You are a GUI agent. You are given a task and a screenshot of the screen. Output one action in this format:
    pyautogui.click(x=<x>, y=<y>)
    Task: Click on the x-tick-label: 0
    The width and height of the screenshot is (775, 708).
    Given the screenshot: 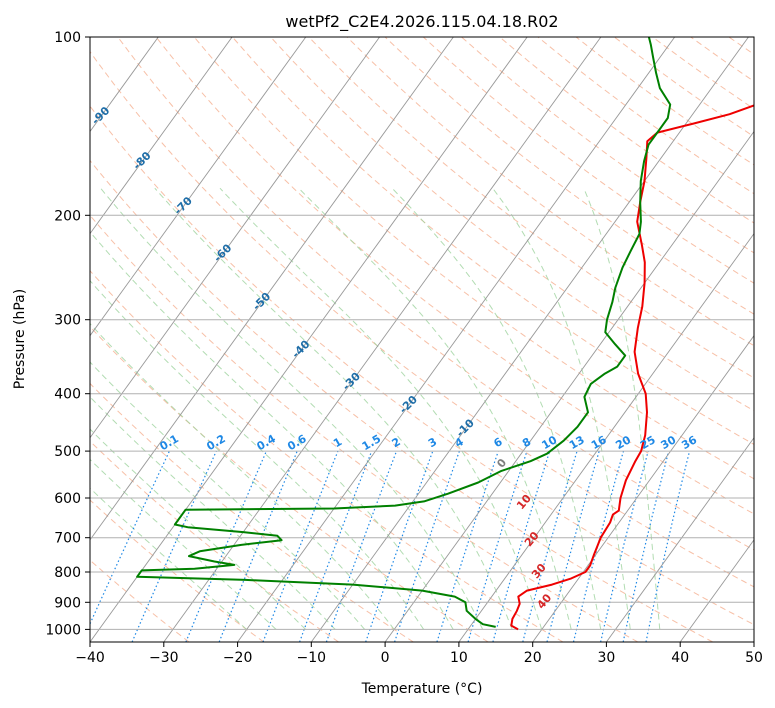 What is the action you would take?
    pyautogui.click(x=385, y=658)
    